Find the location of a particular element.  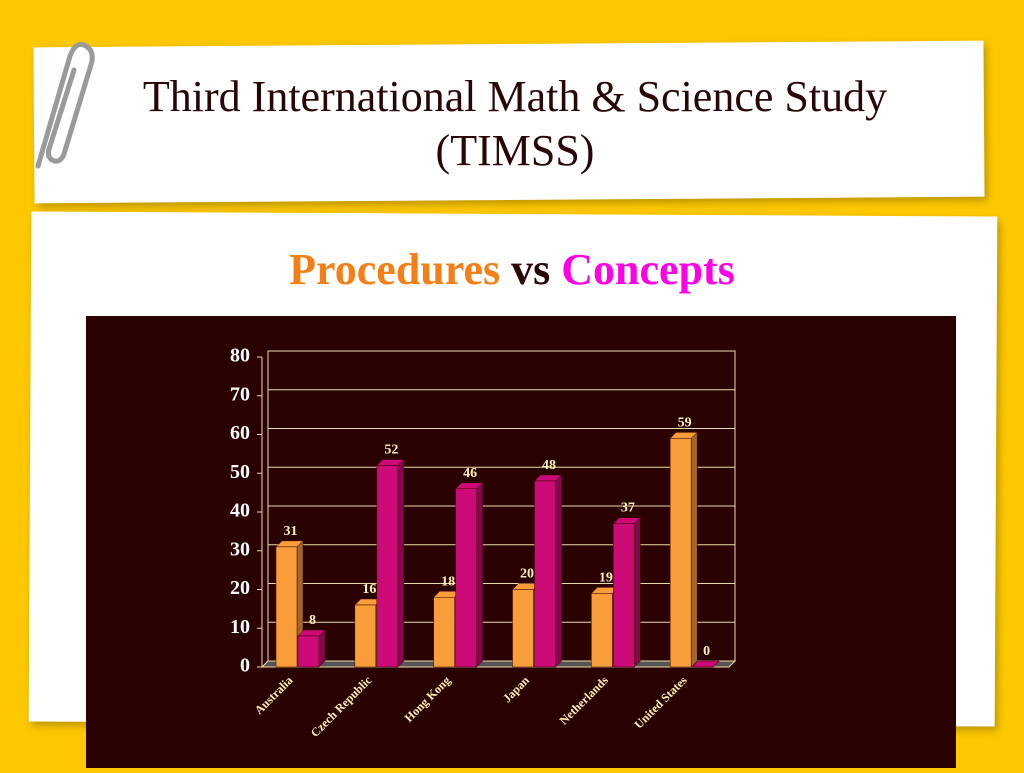

bar-top is located at coordinates (705, 664).